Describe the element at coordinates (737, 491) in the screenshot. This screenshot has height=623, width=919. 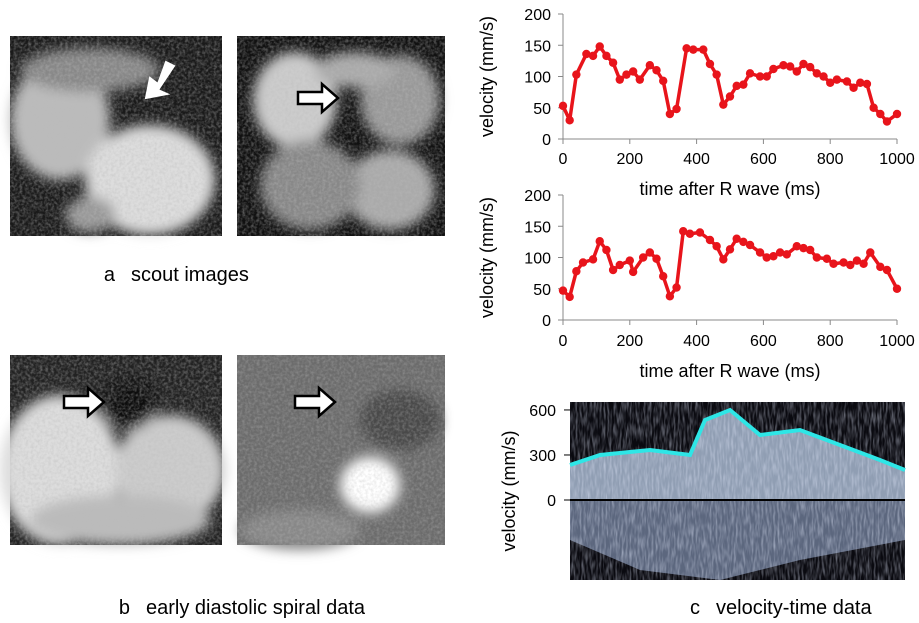
I see `velocity-time-image` at that location.